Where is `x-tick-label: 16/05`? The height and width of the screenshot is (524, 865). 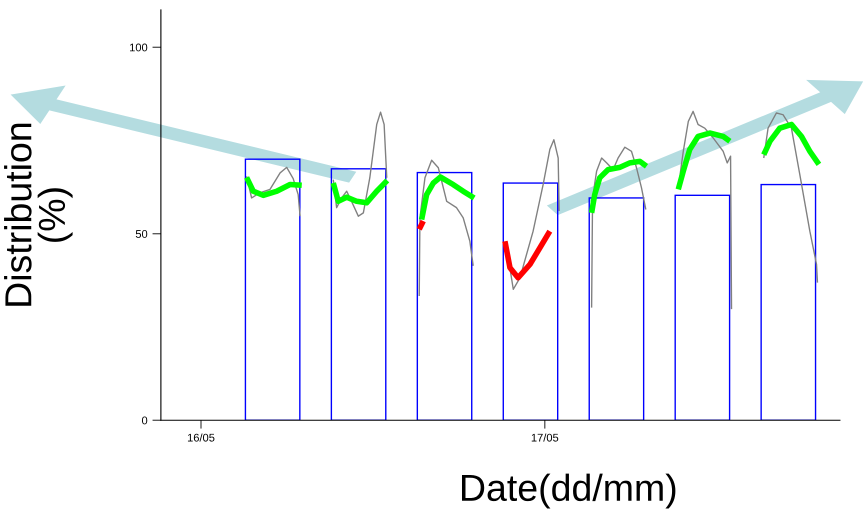
x-tick-label: 16/05 is located at coordinates (201, 437).